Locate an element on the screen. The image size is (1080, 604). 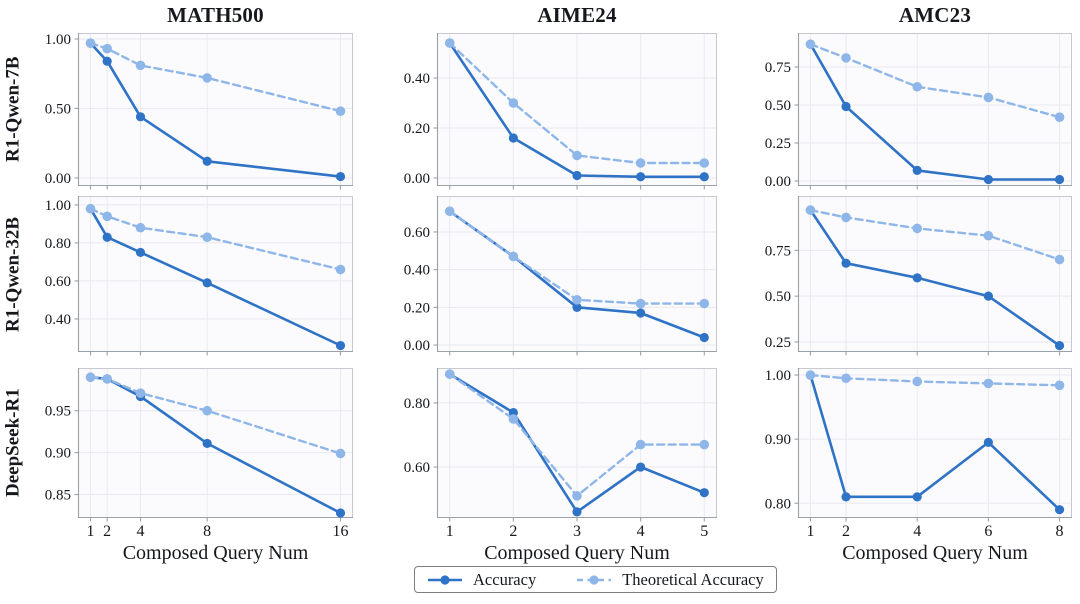
row-label-r1-qwen-32b: R1-Qwen-32B is located at coordinates (13, 274).